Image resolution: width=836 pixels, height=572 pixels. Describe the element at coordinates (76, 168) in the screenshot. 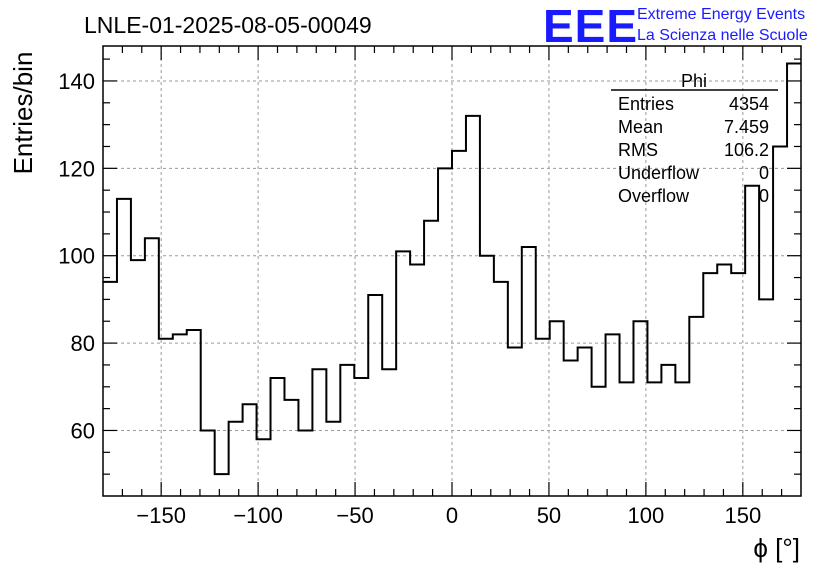

I see `y-tick-label: 120` at that location.